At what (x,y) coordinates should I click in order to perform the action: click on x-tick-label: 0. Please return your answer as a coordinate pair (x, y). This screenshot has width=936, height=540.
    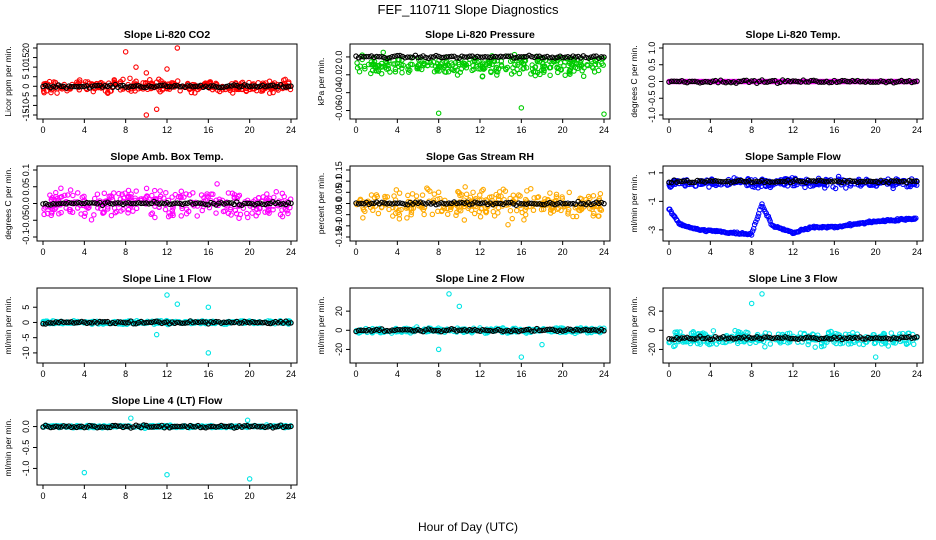
    Looking at the image, I should click on (42, 374).